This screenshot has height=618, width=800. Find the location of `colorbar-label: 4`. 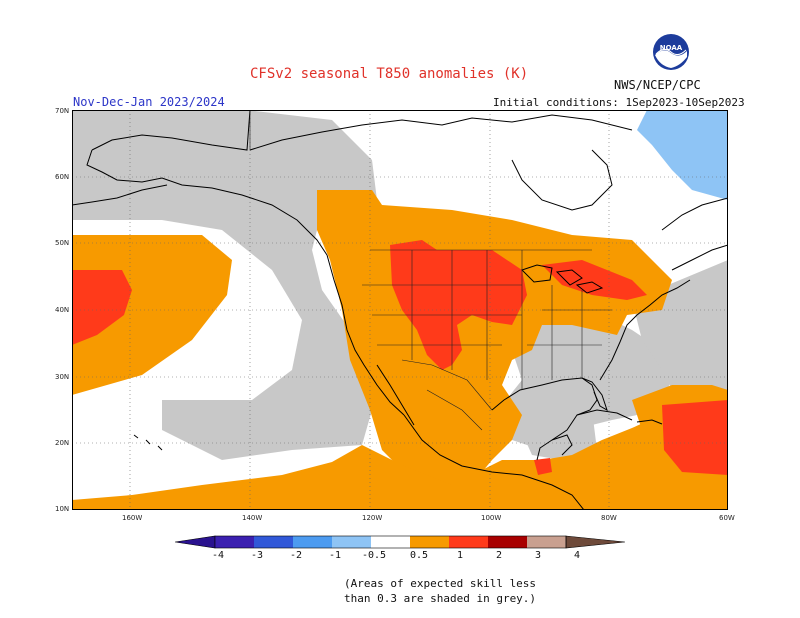

colorbar-label: 4 is located at coordinates (577, 555).